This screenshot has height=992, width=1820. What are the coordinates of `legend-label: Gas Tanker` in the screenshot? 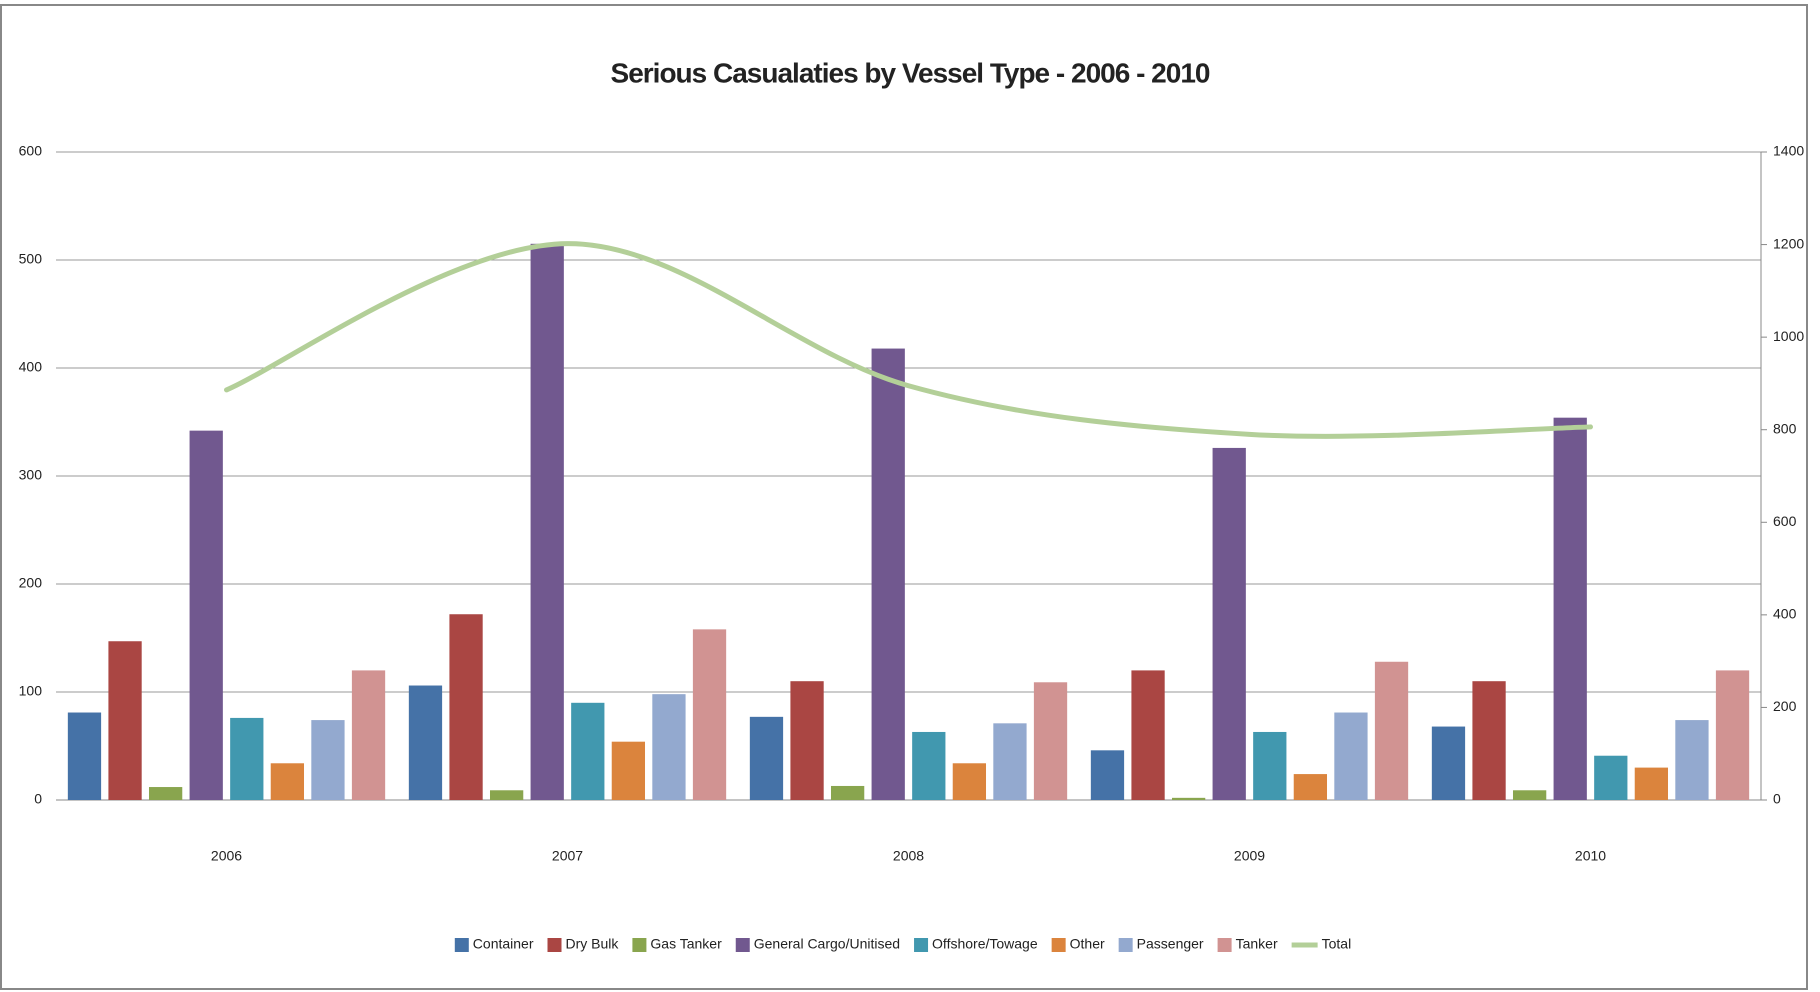 It's located at (686, 944).